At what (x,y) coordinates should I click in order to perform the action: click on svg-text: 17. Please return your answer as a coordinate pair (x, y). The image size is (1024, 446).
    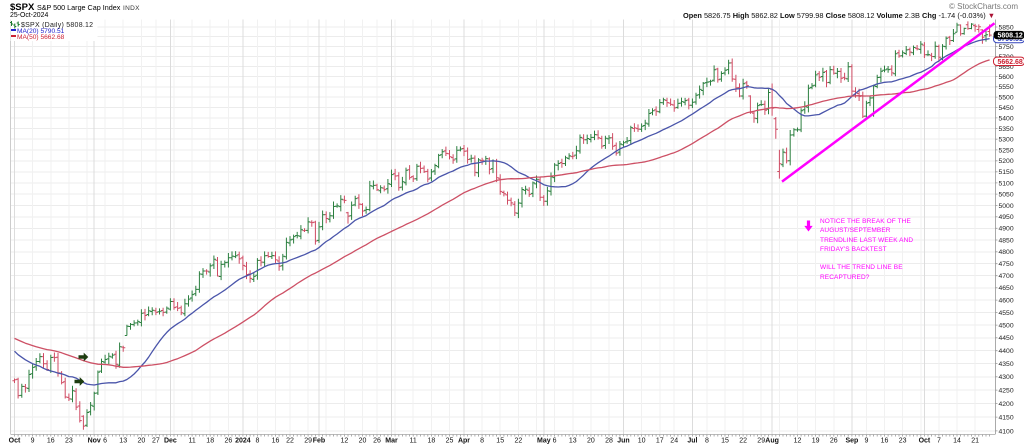
    Looking at the image, I should click on (660, 441).